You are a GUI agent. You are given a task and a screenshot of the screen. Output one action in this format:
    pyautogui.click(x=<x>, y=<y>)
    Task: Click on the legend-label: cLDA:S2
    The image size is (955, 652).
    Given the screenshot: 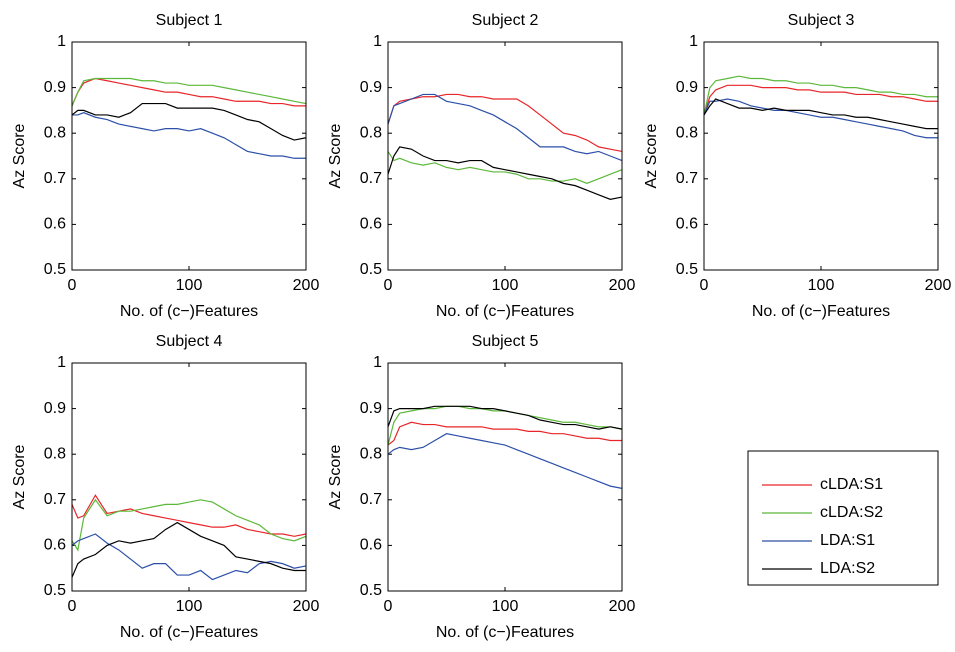 What is the action you would take?
    pyautogui.click(x=851, y=512)
    